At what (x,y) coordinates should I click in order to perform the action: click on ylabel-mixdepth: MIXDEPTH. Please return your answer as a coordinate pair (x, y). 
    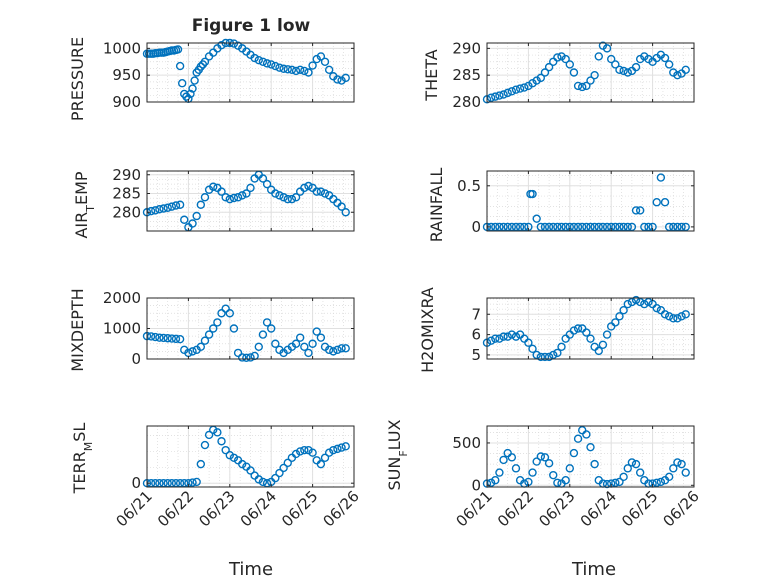
    Looking at the image, I should click on (77, 329).